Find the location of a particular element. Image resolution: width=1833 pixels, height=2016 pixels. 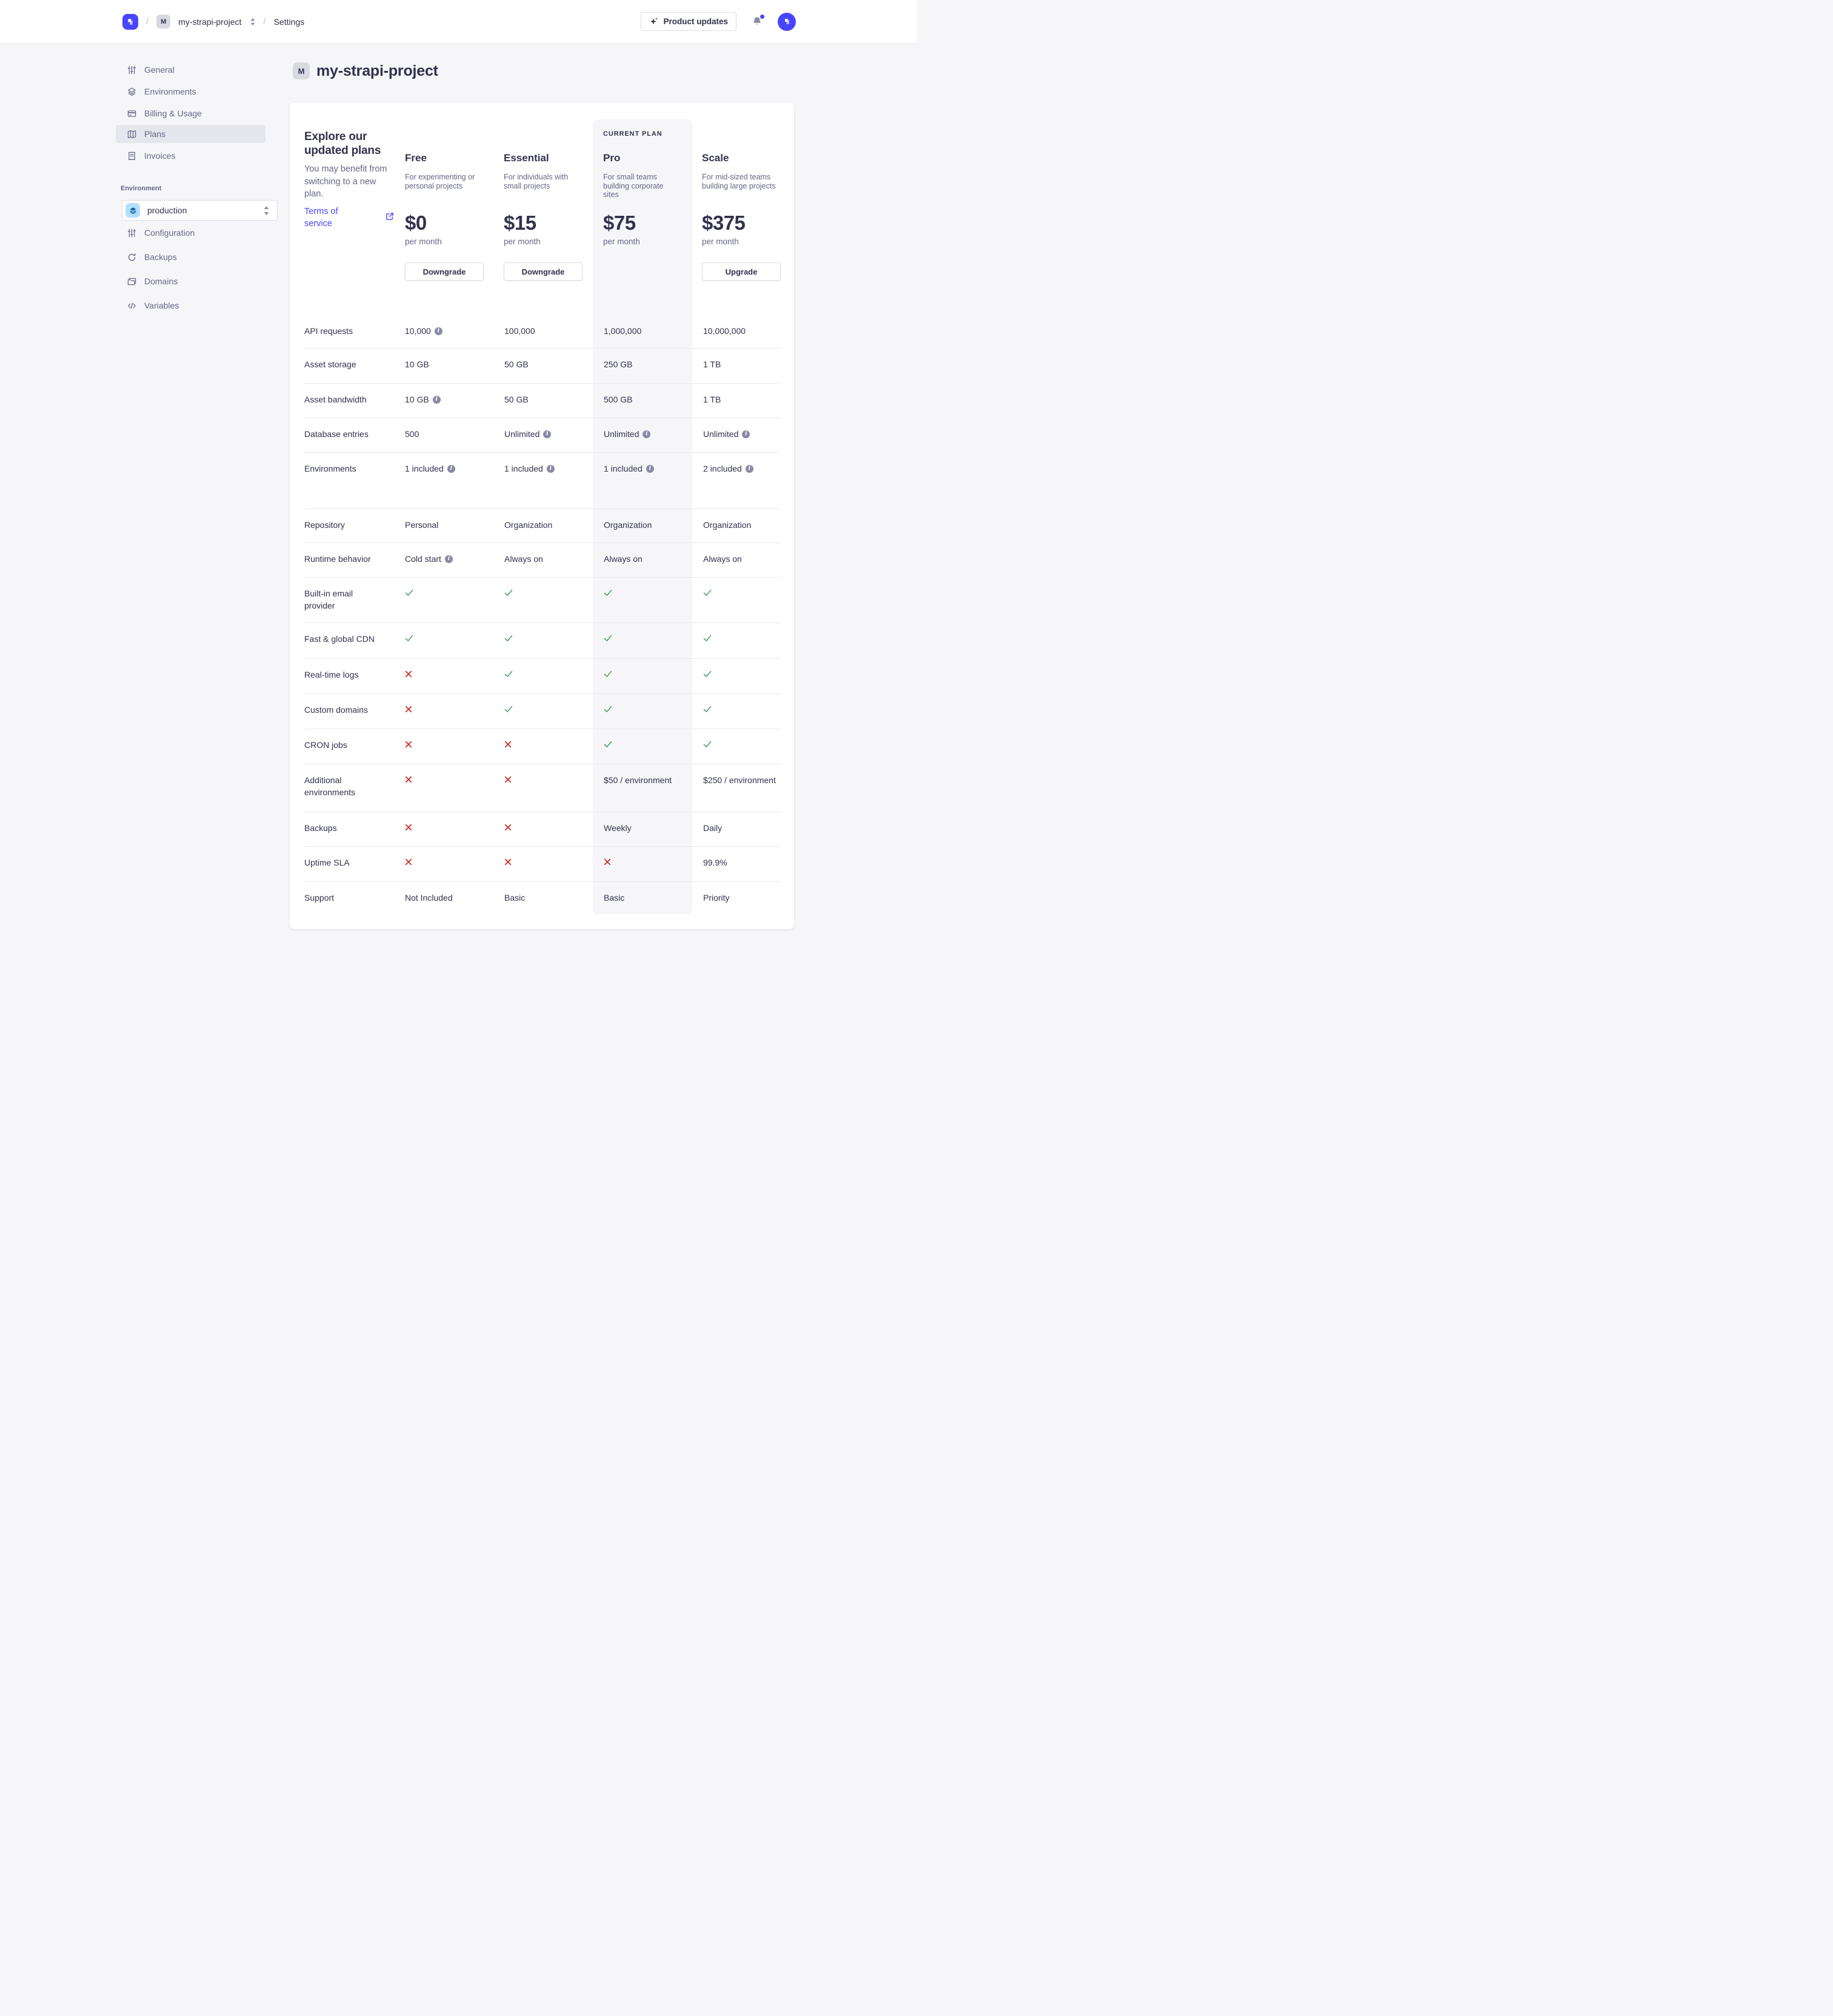

feature-cell: 10,000 i is located at coordinates (444, 331).